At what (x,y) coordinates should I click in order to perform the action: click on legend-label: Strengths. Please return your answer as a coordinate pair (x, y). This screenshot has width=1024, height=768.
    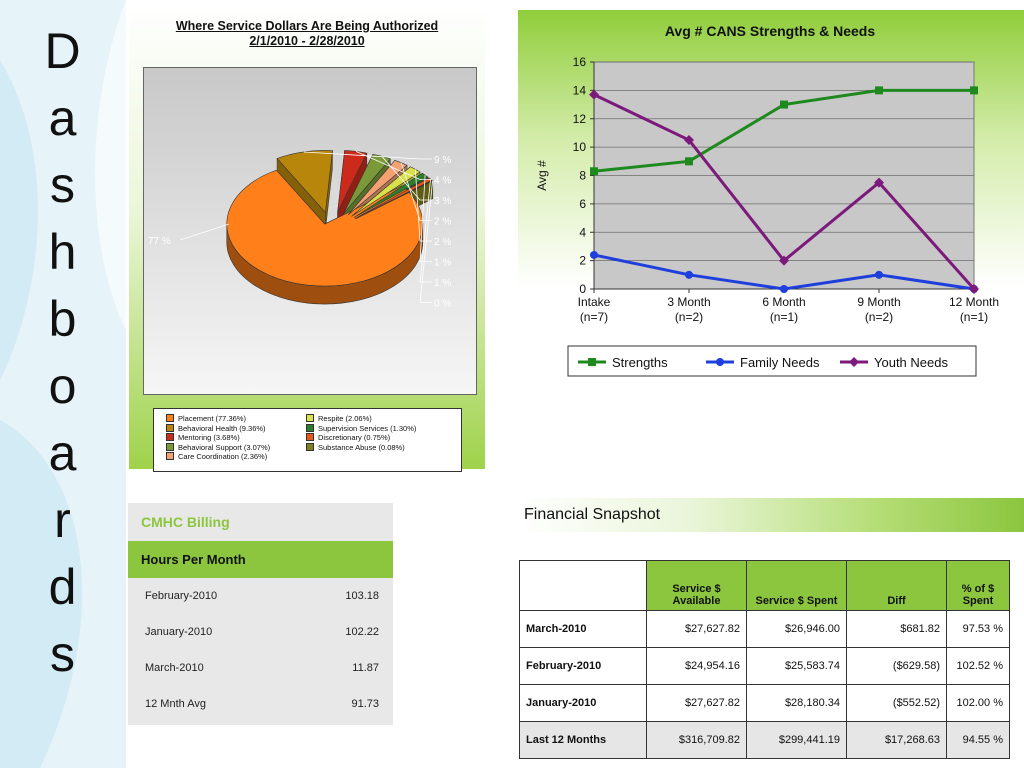
    Looking at the image, I should click on (640, 362).